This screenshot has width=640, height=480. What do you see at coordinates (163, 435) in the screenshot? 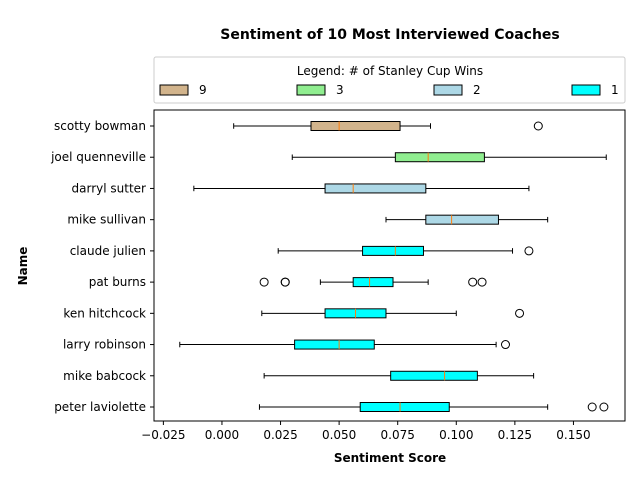
I see `x-tick-label: −0.025` at bounding box center [163, 435].